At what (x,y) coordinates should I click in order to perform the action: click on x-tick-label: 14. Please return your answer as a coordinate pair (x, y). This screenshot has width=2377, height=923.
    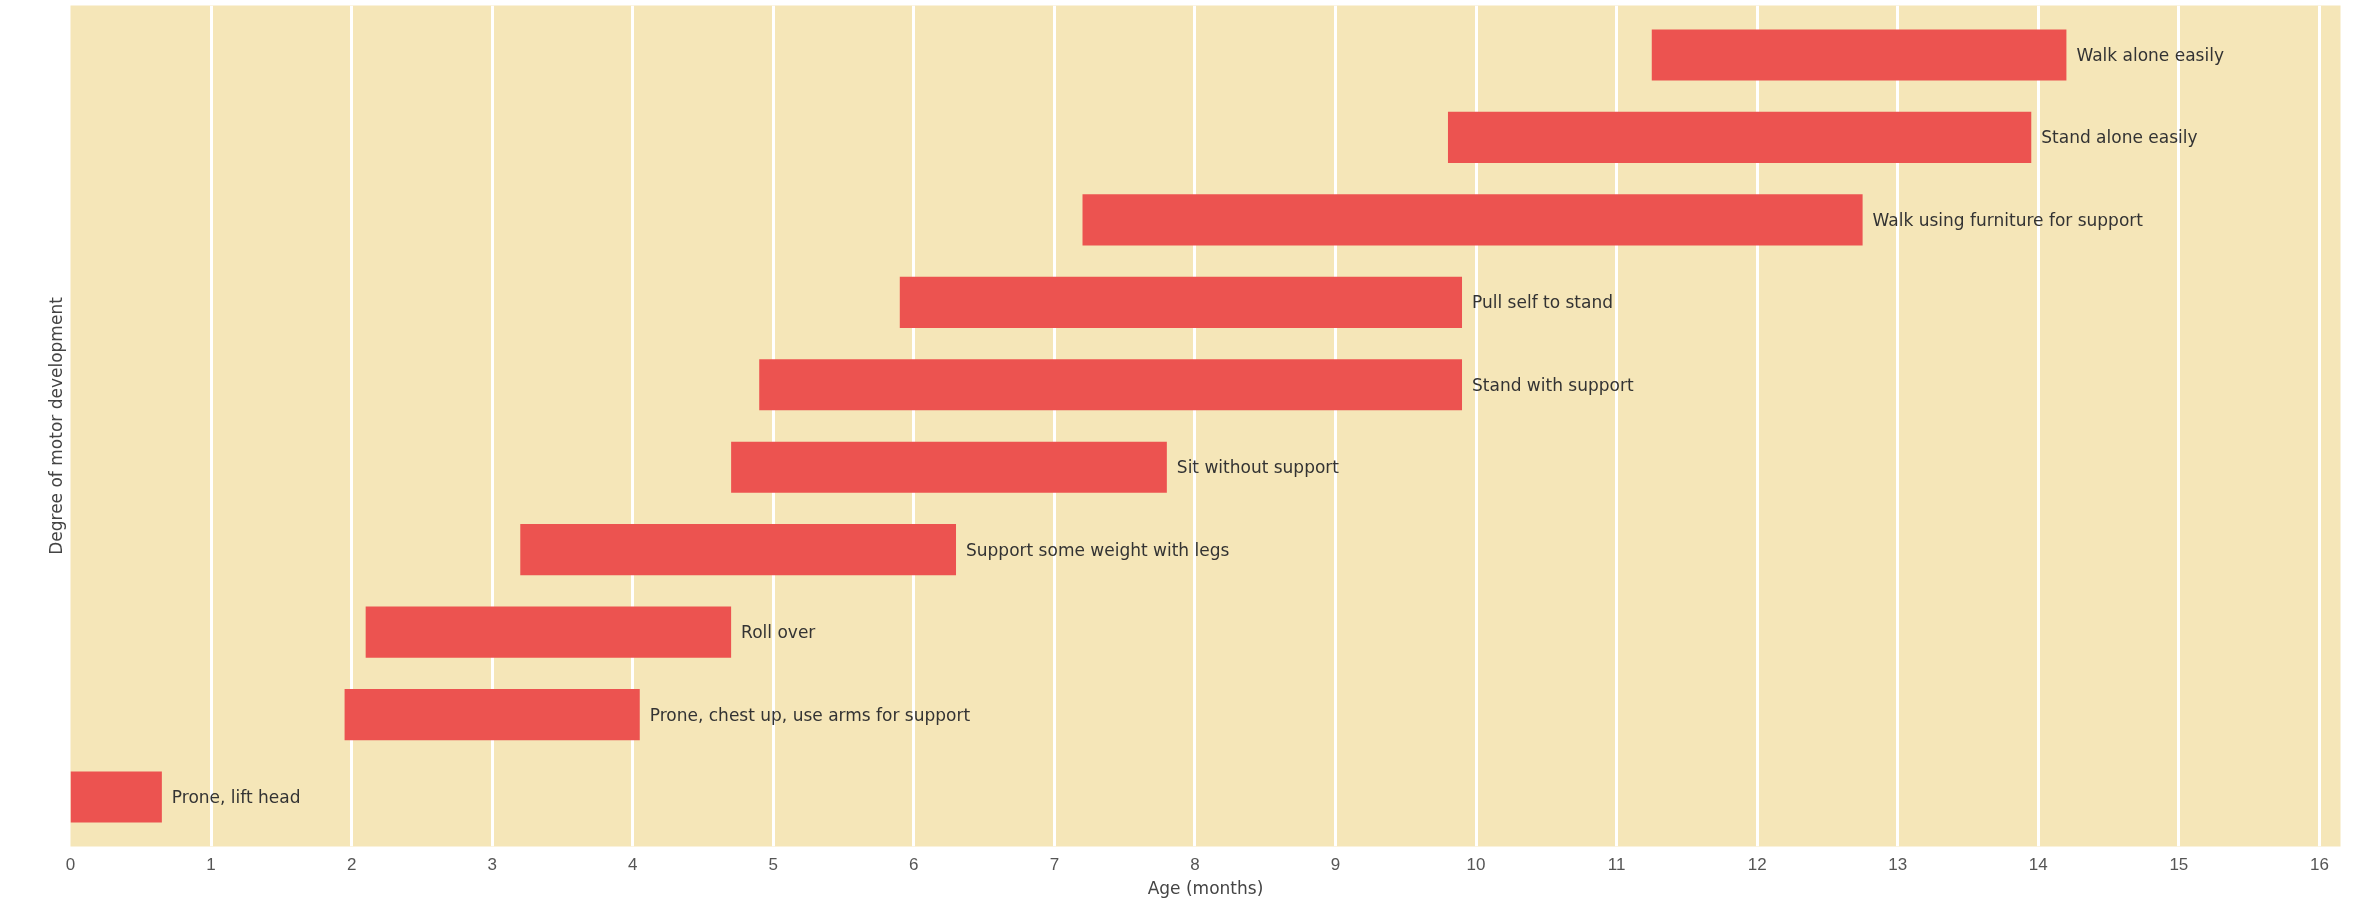
    Looking at the image, I should click on (2038, 864).